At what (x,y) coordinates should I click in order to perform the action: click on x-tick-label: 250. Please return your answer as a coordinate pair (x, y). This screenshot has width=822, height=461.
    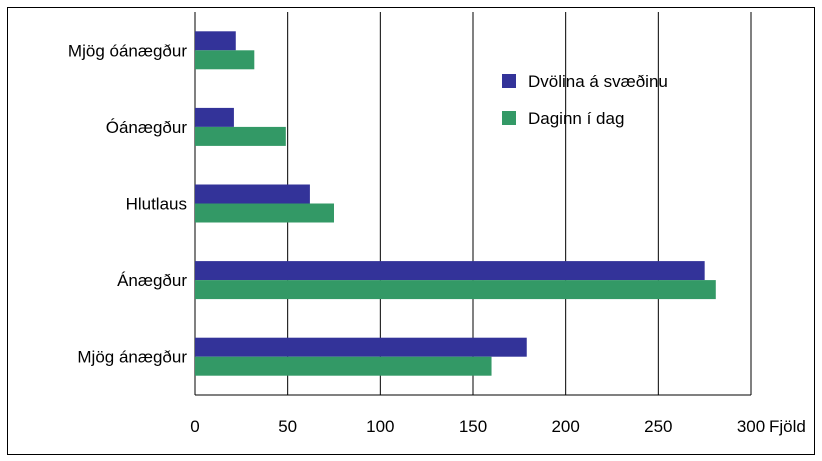
    Looking at the image, I should click on (658, 426).